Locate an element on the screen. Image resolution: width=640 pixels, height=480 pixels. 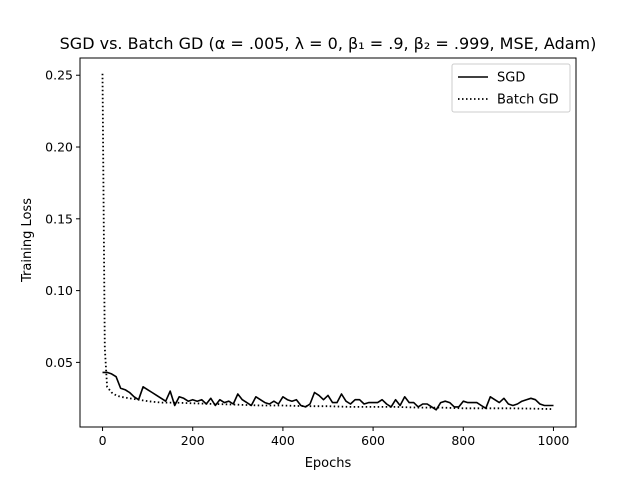
x-tick-label: 0 is located at coordinates (103, 440).